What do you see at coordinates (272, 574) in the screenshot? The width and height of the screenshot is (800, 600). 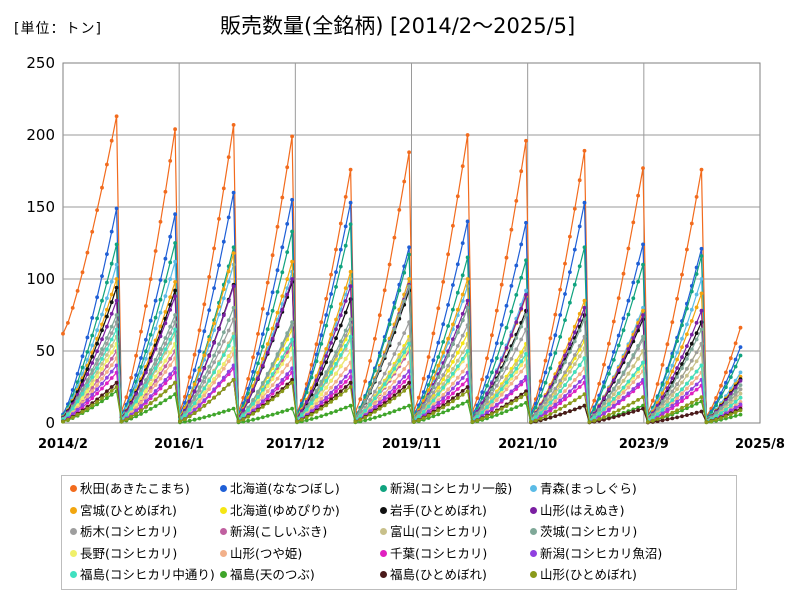 I see `legend-label: 福島(天のつぶ)` at bounding box center [272, 574].